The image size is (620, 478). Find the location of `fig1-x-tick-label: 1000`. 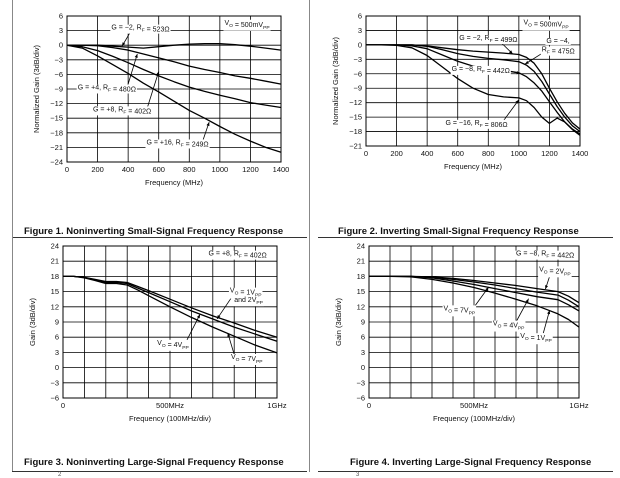

fig1-x-tick-label: 1000 is located at coordinates (220, 169).